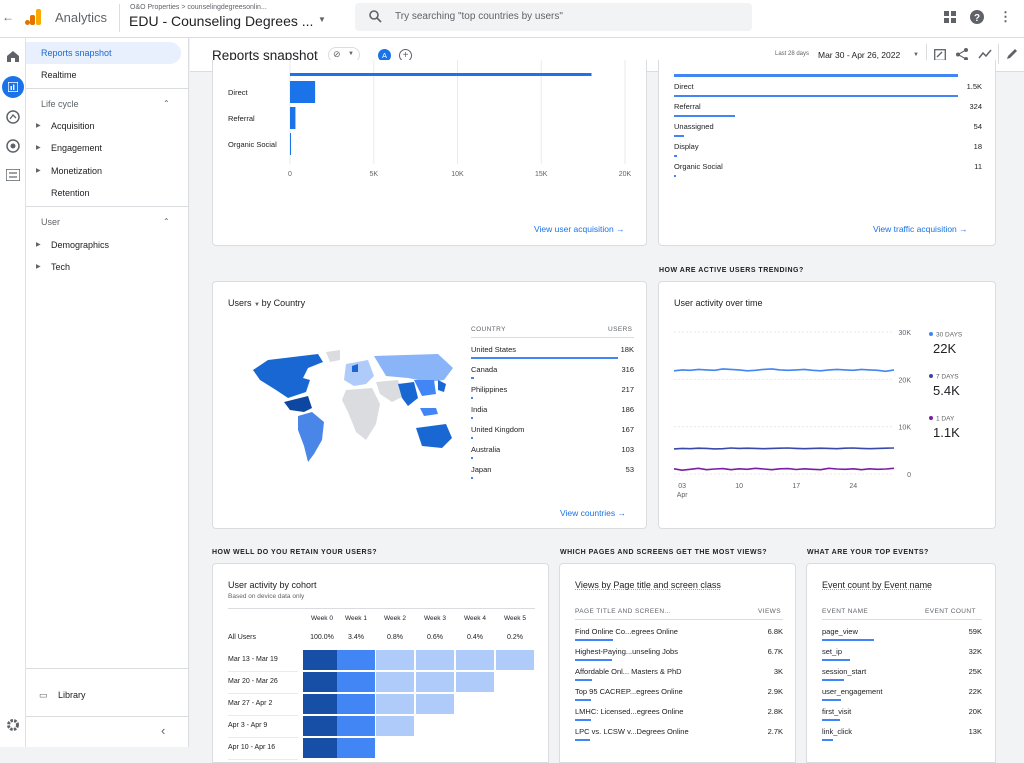  Describe the element at coordinates (859, 55) in the screenshot. I see `date-range: Mar 30 - Apr 26, 2022` at that location.